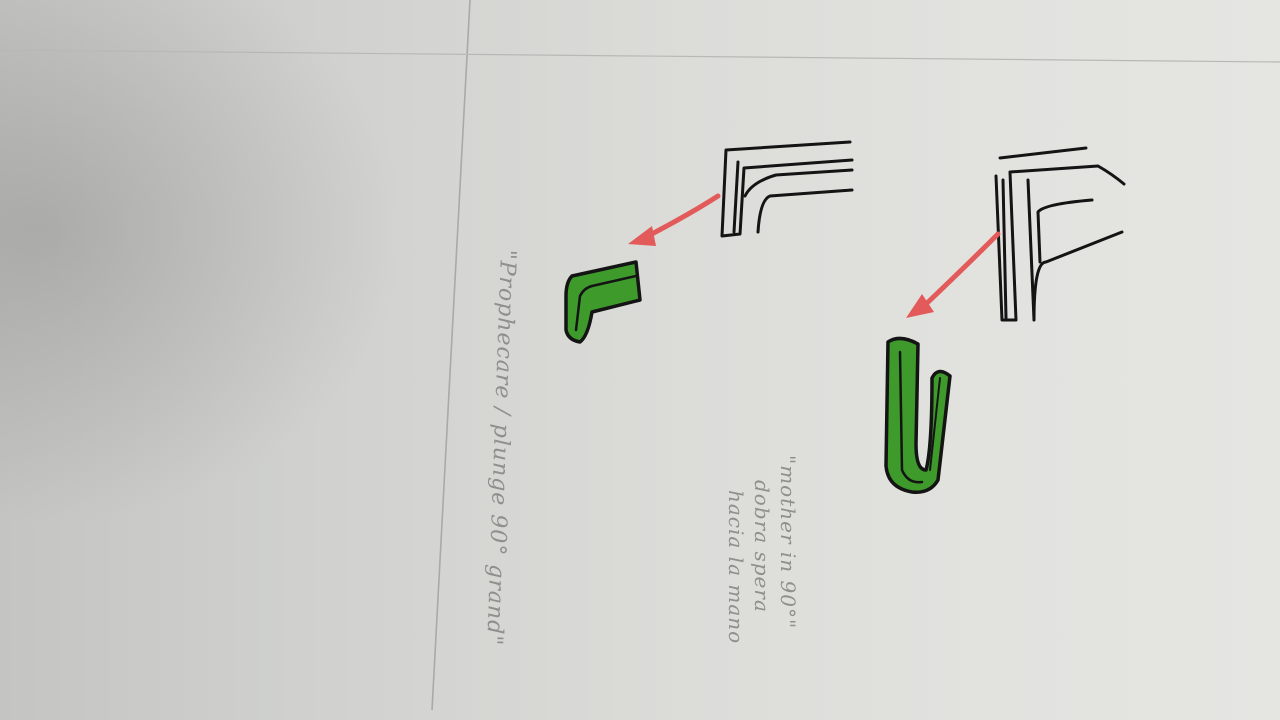 The image size is (1280, 720). Describe the element at coordinates (787, 189) in the screenshot. I see `outline-sketch-left` at that location.